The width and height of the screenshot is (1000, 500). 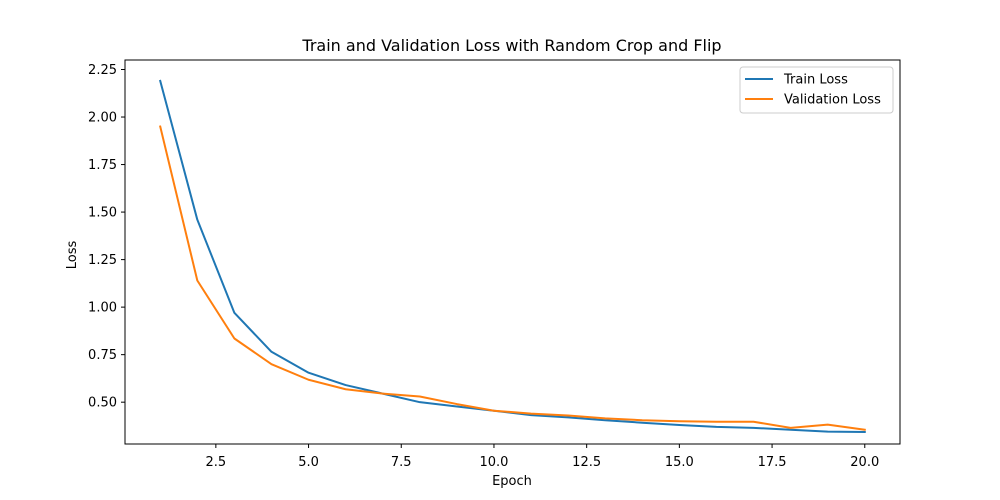 I want to click on legend-label-train: Train Loss, so click(x=815, y=80).